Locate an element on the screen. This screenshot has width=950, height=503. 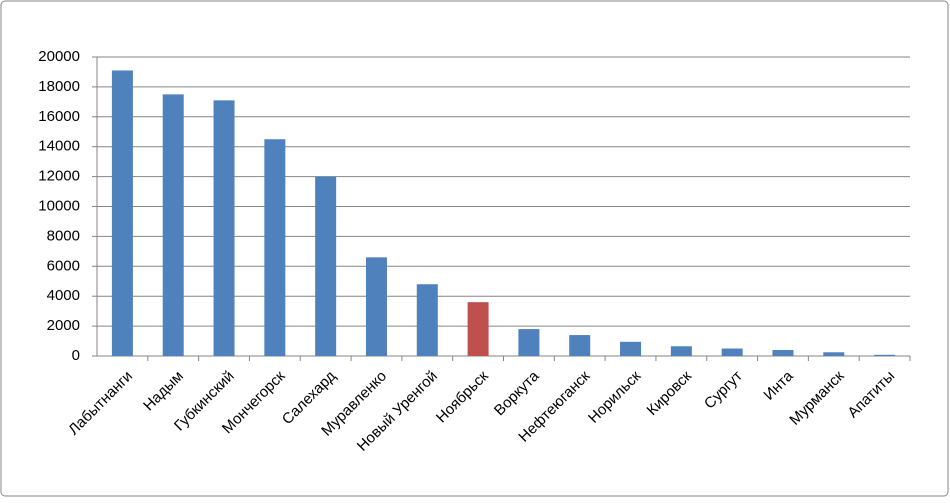
y-tick-label: 20000 is located at coordinates (59, 56).